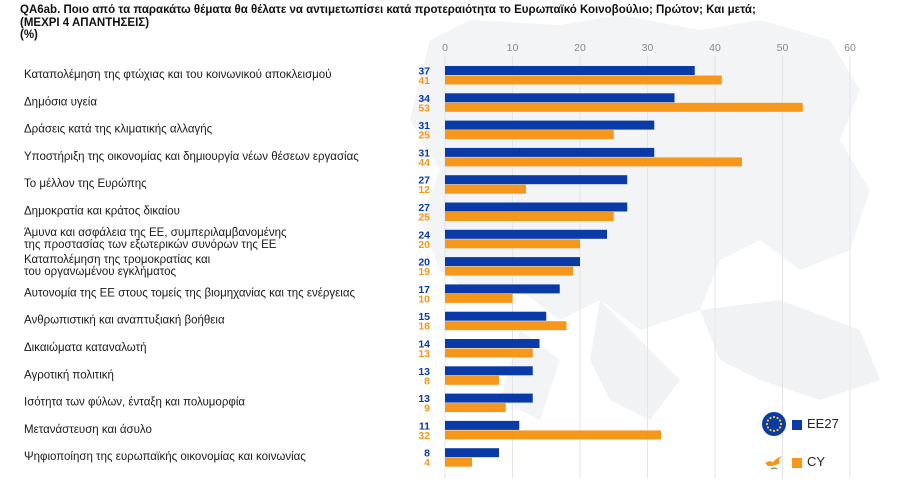 The width and height of the screenshot is (899, 485). What do you see at coordinates (124, 321) in the screenshot?
I see `category-label-9: Ανθρωπιστική και αναπτυξιακή βοήθεια` at bounding box center [124, 321].